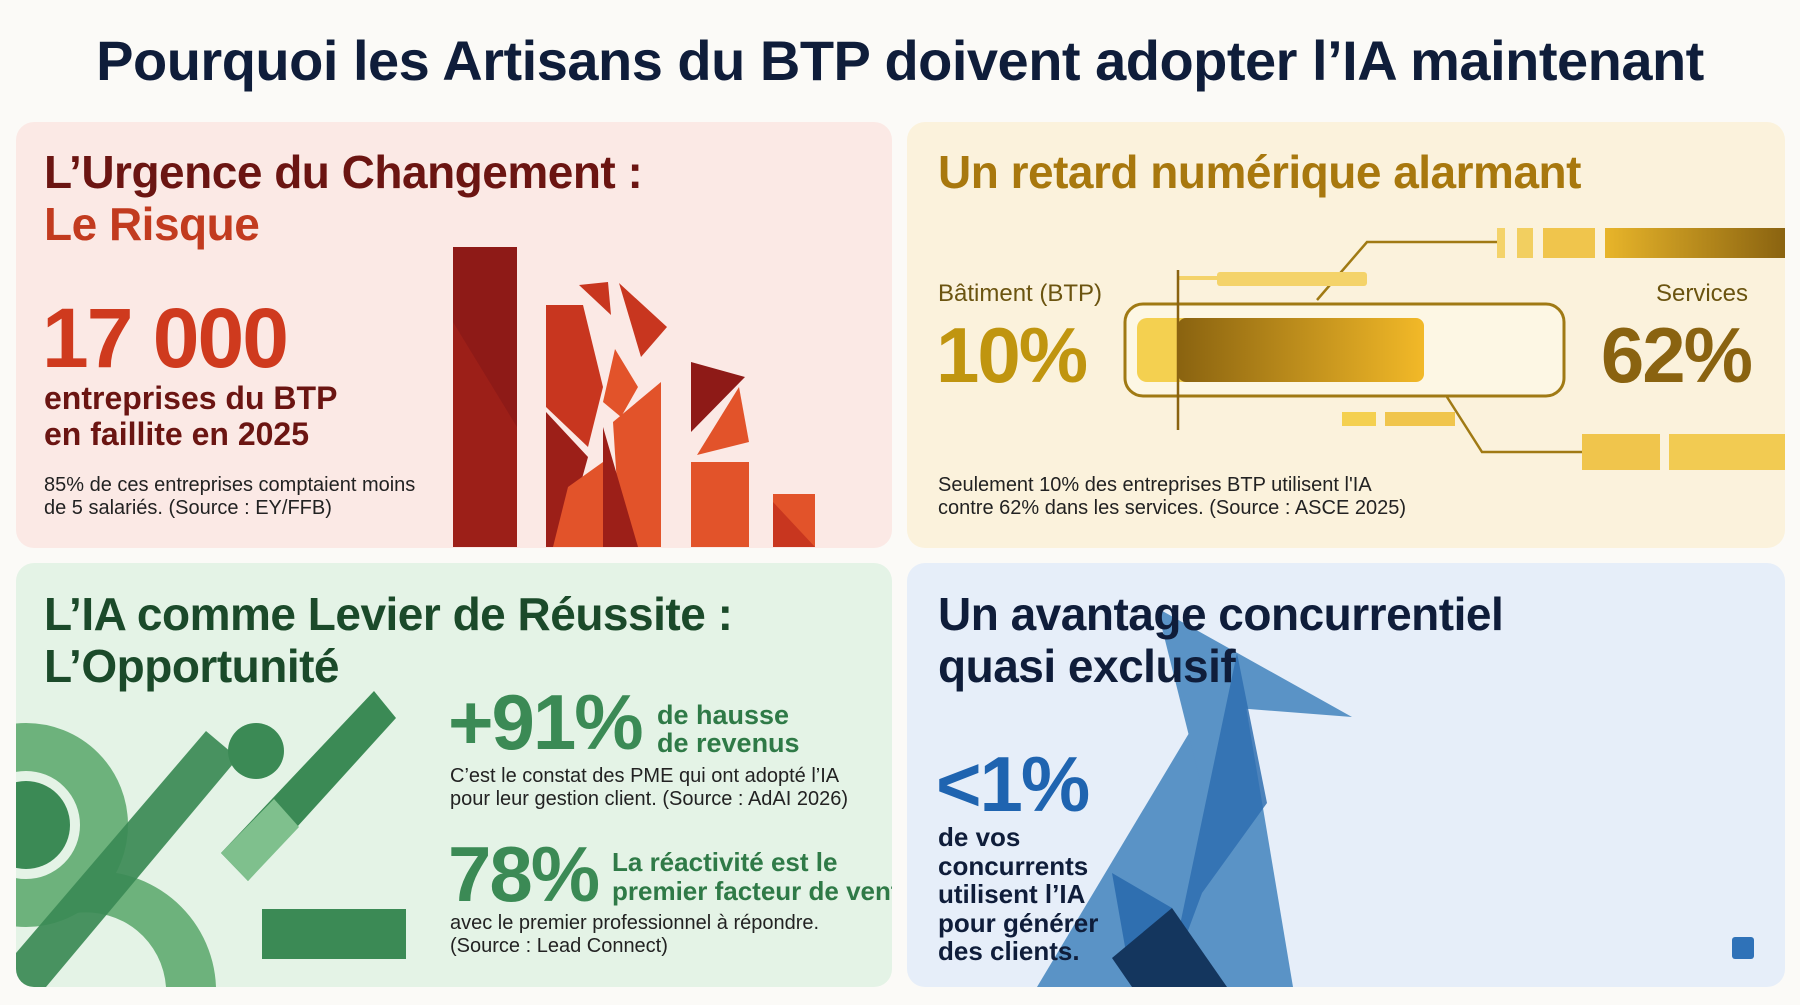 The height and width of the screenshot is (1005, 1800). What do you see at coordinates (1701, 293) in the screenshot?
I see `services-label: Services` at bounding box center [1701, 293].